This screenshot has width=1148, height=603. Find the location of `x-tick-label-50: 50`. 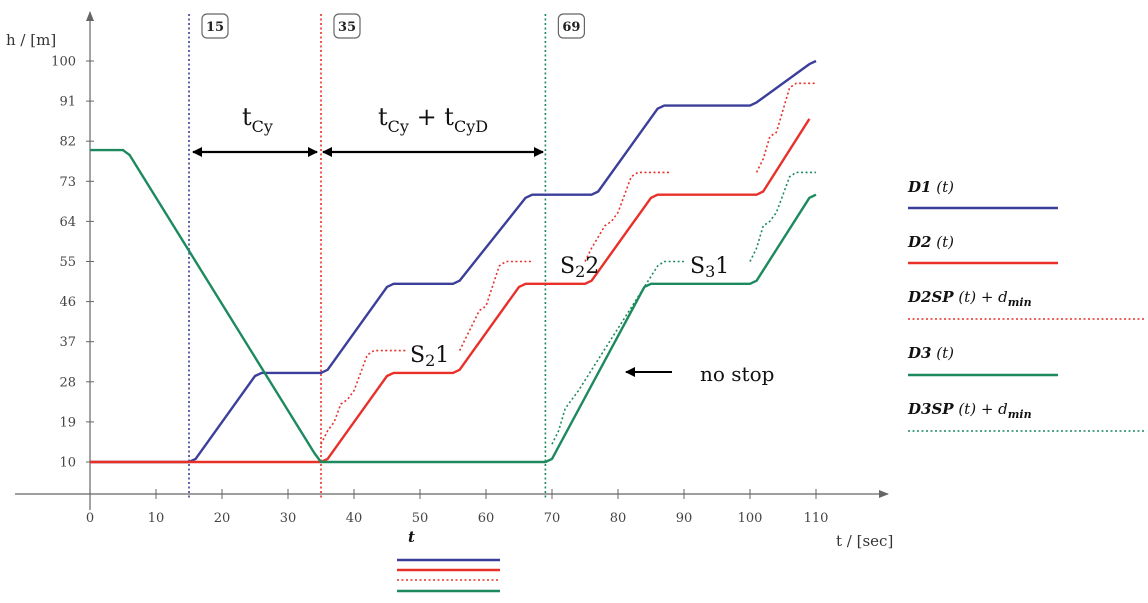

x-tick-label-50: 50 is located at coordinates (420, 518).